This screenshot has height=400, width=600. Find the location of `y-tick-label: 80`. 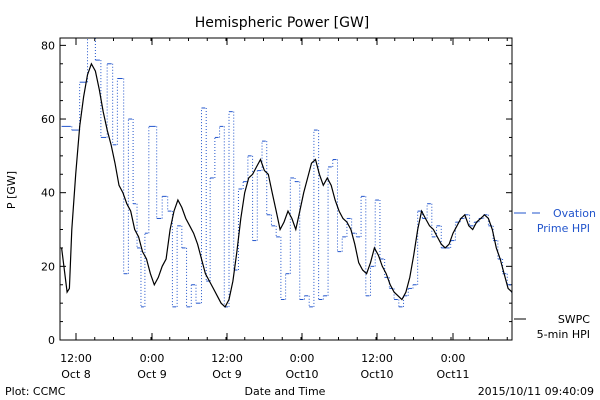

y-tick-label: 80 is located at coordinates (48, 45).